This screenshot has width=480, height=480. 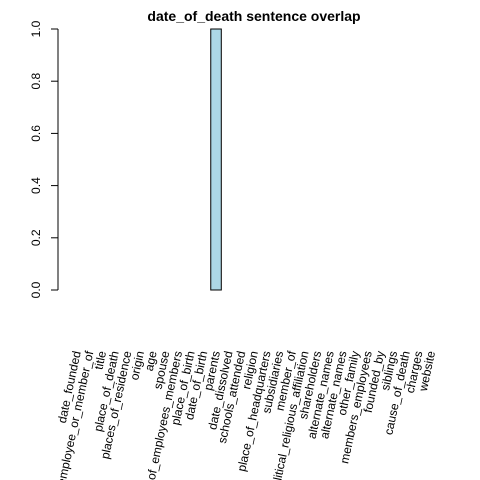 I want to click on y-tick-label: 0.6, so click(x=36, y=133).